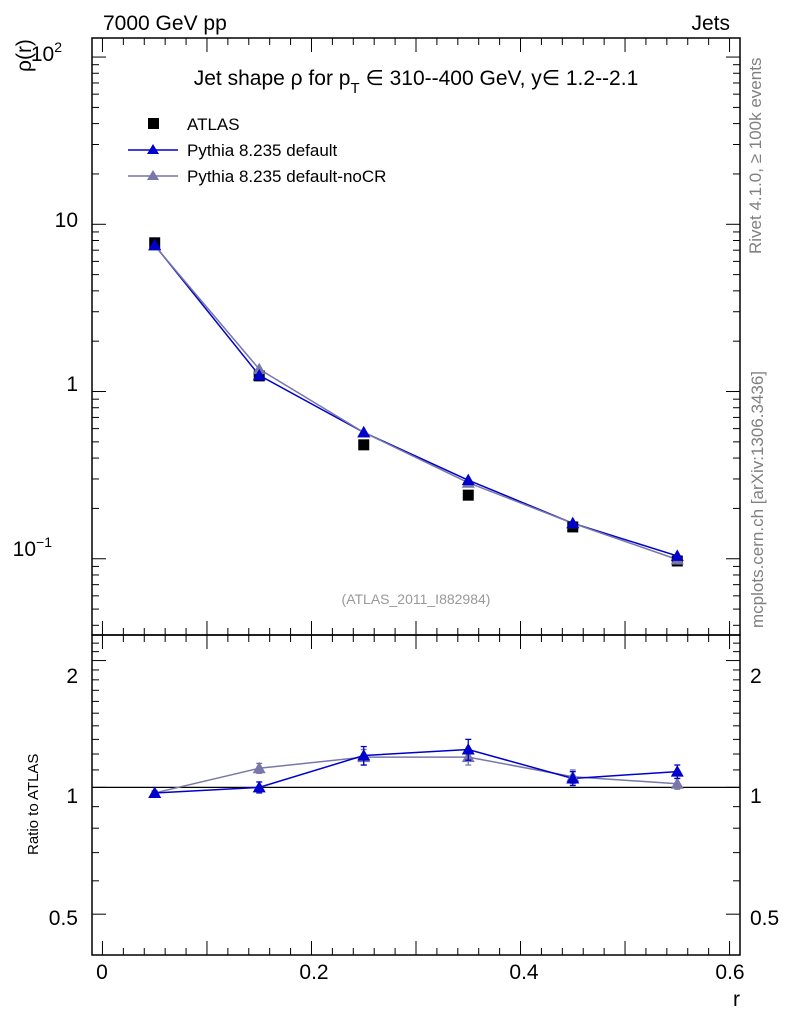 This screenshot has width=786, height=1024. Describe the element at coordinates (272, 78) in the screenshot. I see `title-prefix: Jet shape ρ for p` at that location.